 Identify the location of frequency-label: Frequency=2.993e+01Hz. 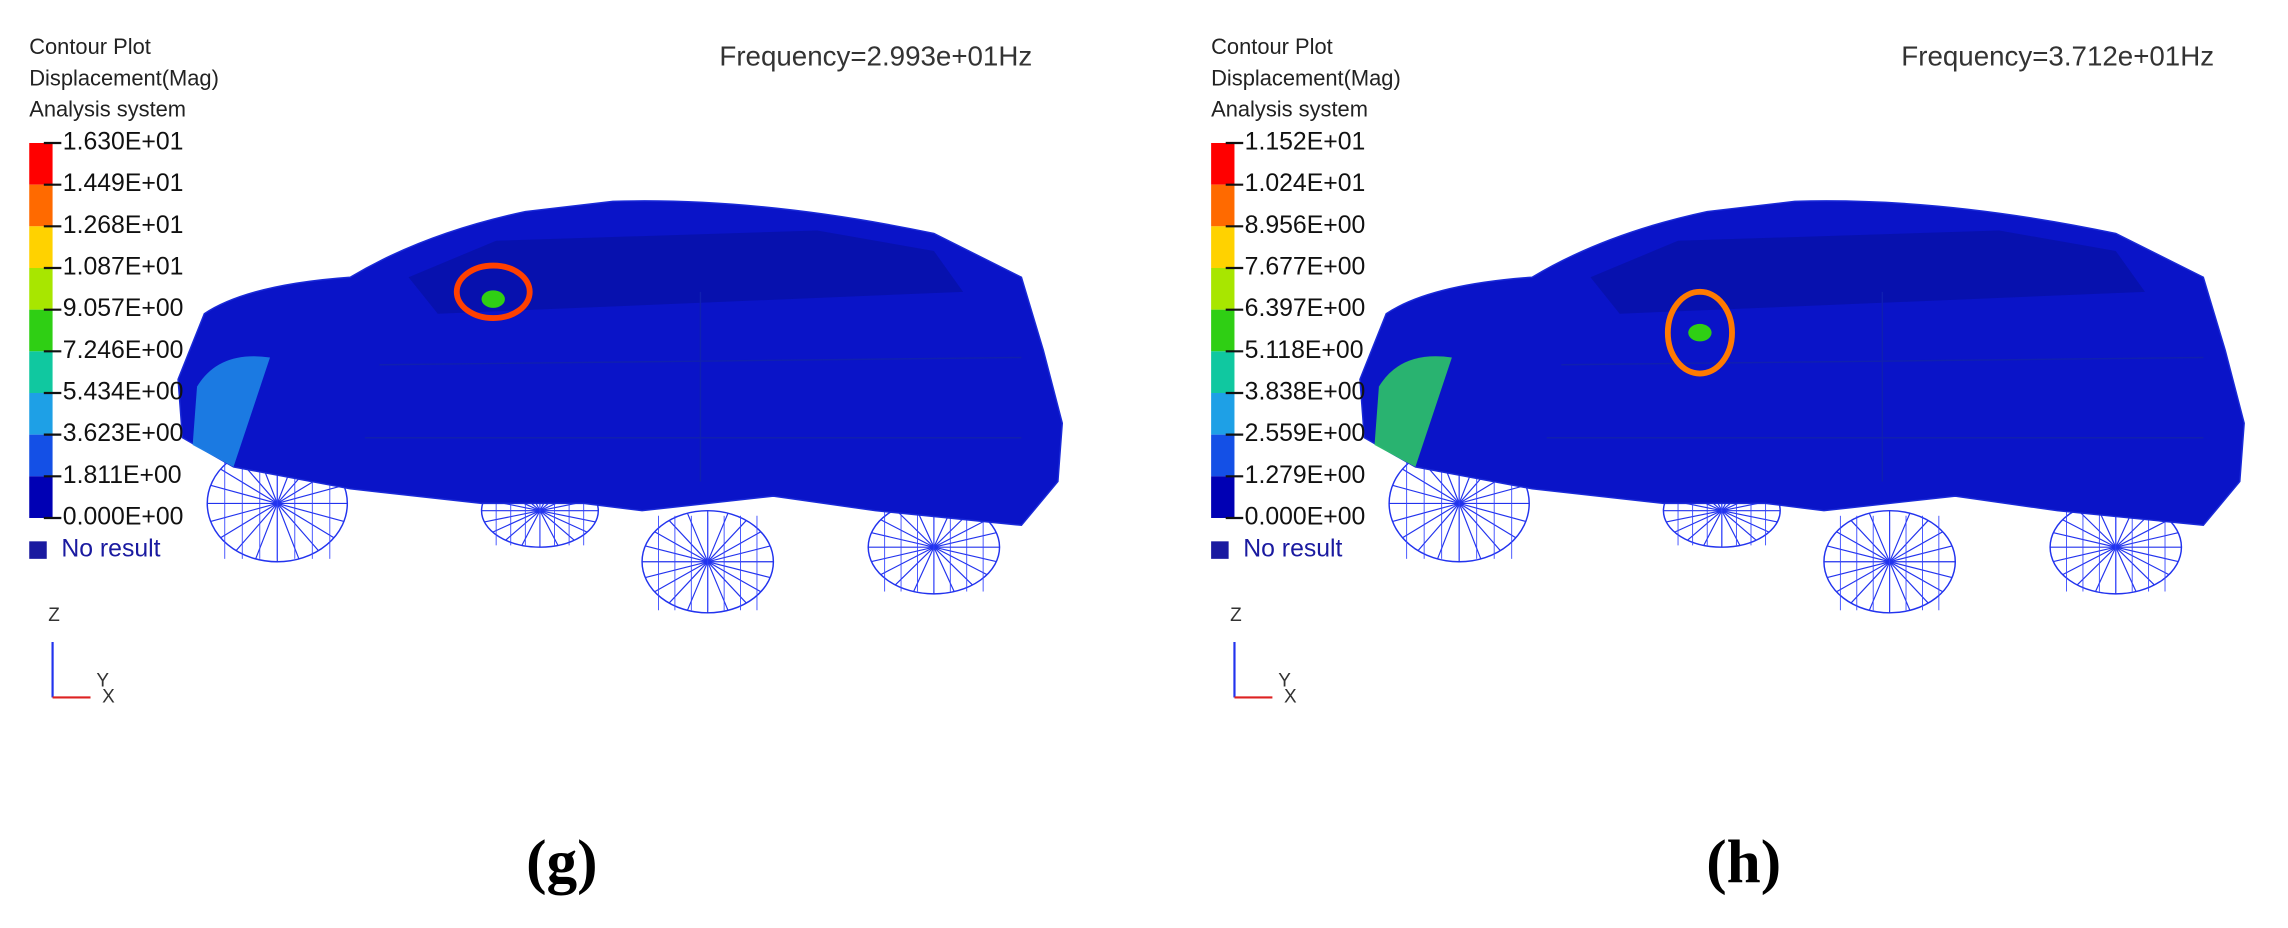
(875, 56).